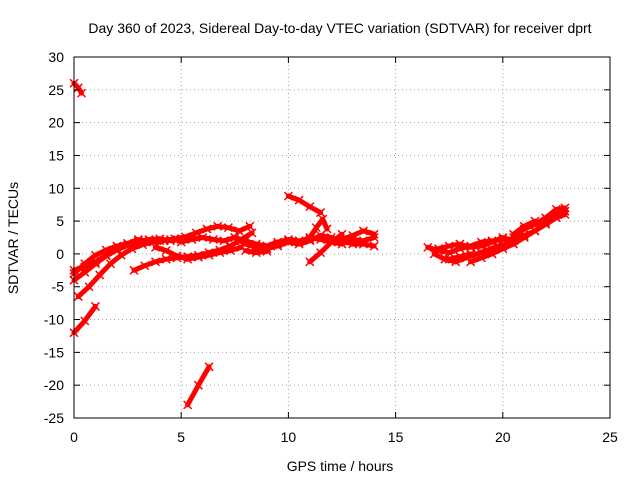  Describe the element at coordinates (60, 221) in the screenshot. I see `y-tick-label: 5` at that location.